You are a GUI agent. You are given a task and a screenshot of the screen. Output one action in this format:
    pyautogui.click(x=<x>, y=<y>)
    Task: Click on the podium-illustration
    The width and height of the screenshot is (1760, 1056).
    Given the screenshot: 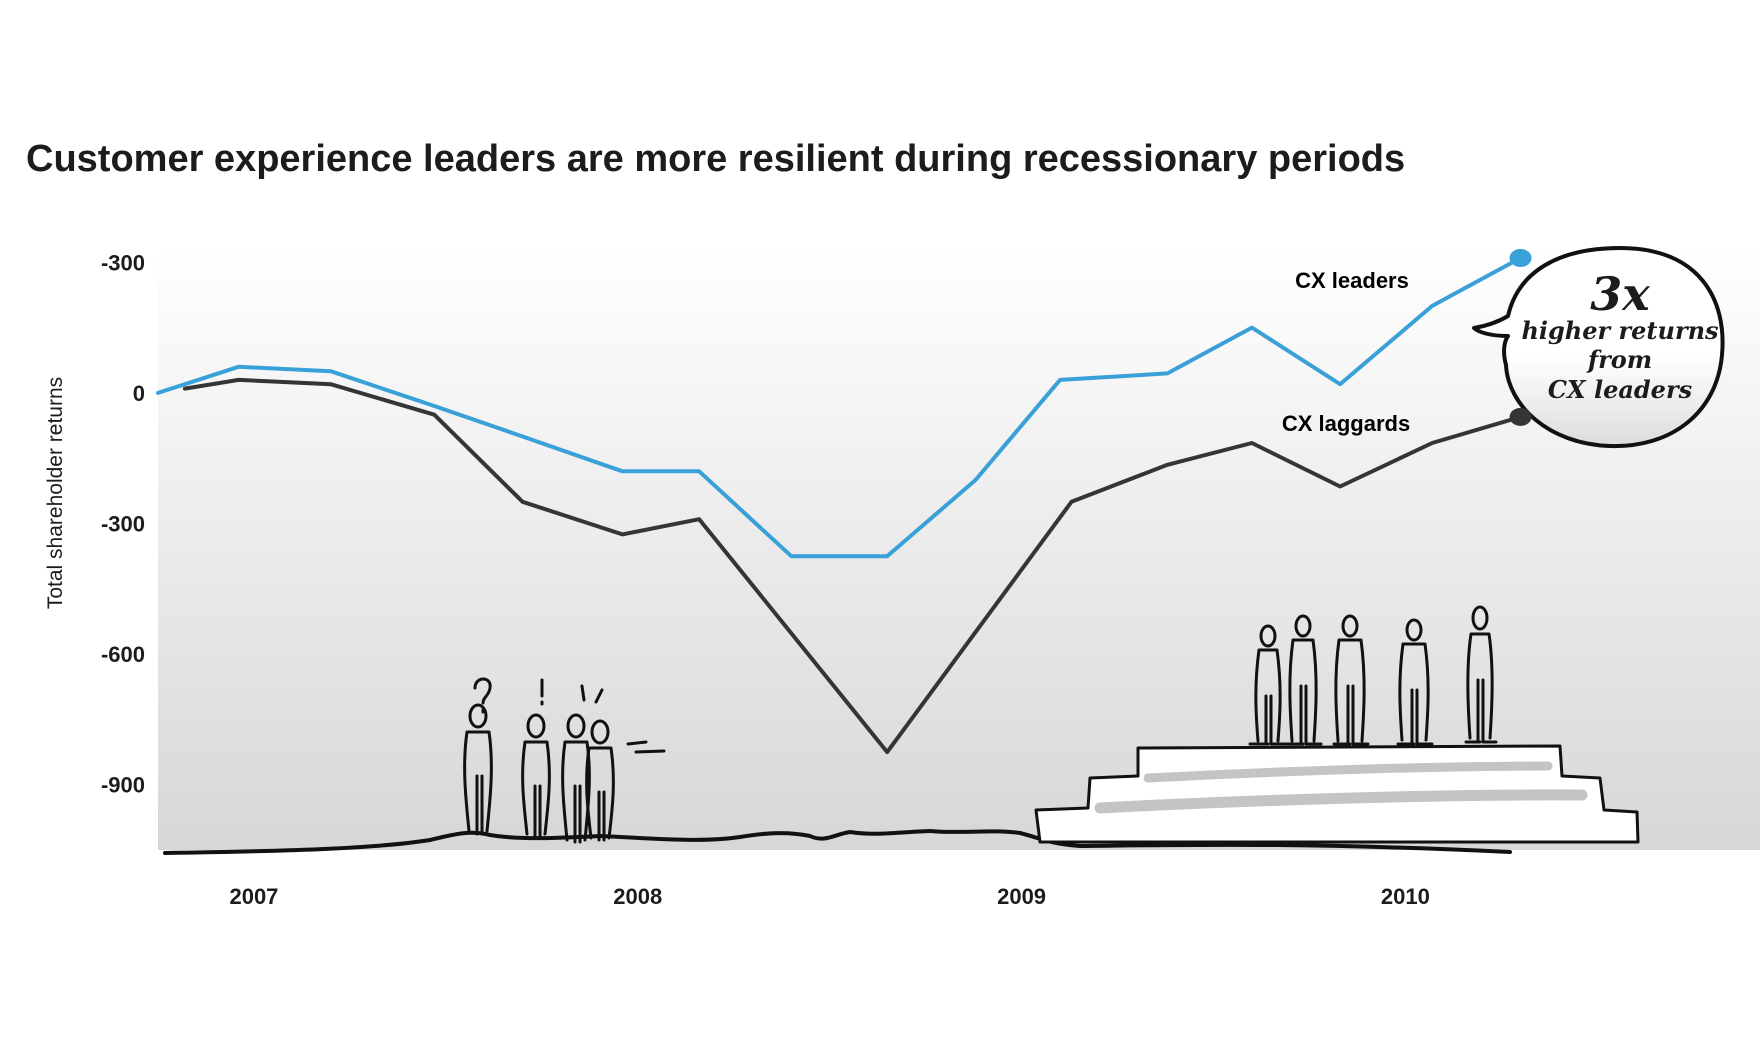 What is the action you would take?
    pyautogui.click(x=1337, y=794)
    